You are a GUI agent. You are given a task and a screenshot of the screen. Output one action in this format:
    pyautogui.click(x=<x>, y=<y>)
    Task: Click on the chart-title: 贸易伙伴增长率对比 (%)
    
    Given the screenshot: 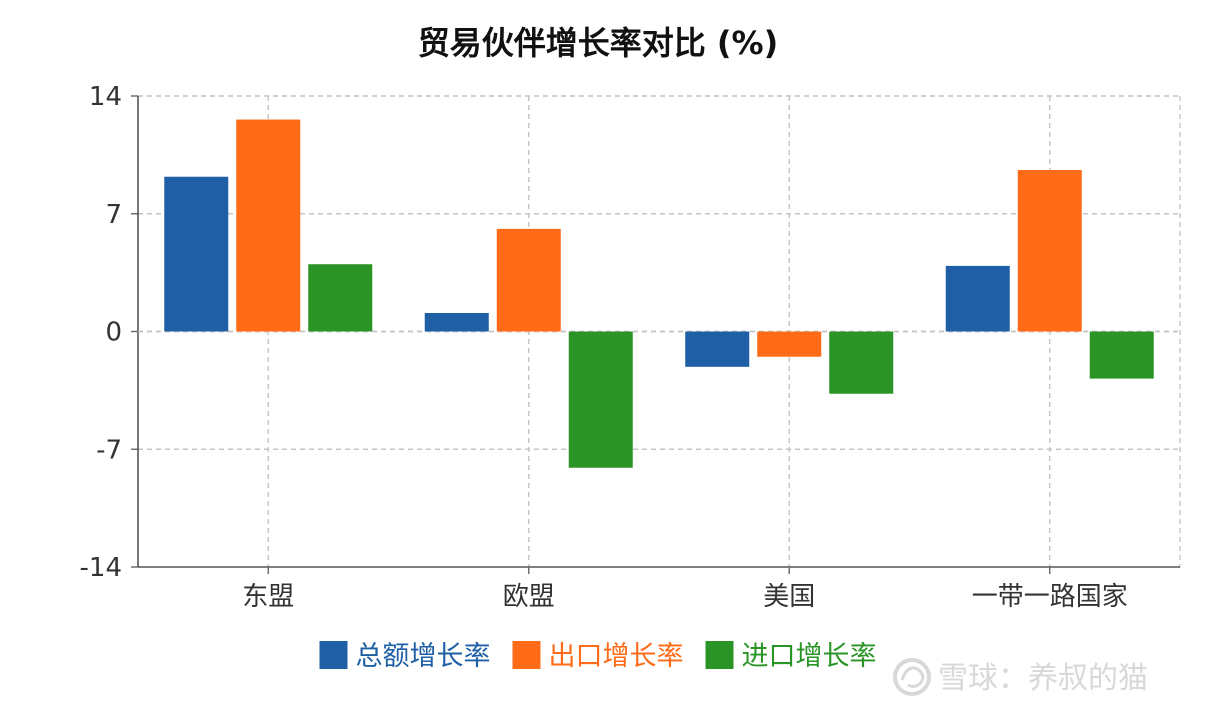 What is the action you would take?
    pyautogui.click(x=598, y=43)
    